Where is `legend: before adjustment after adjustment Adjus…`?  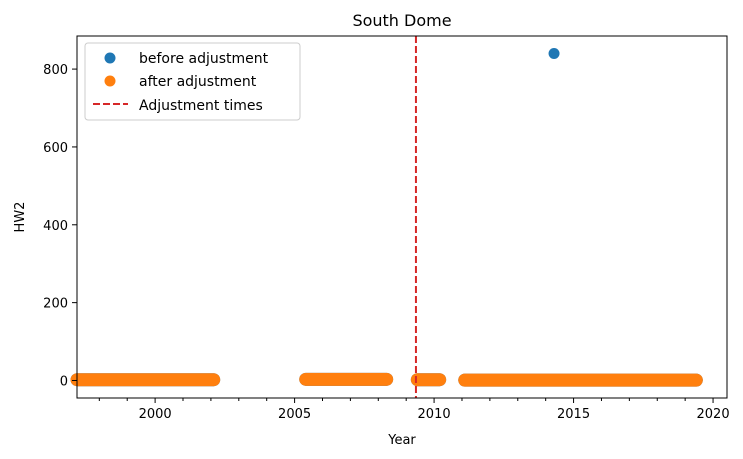 legend: before adjustment after adjustment Adjus… is located at coordinates (192, 81).